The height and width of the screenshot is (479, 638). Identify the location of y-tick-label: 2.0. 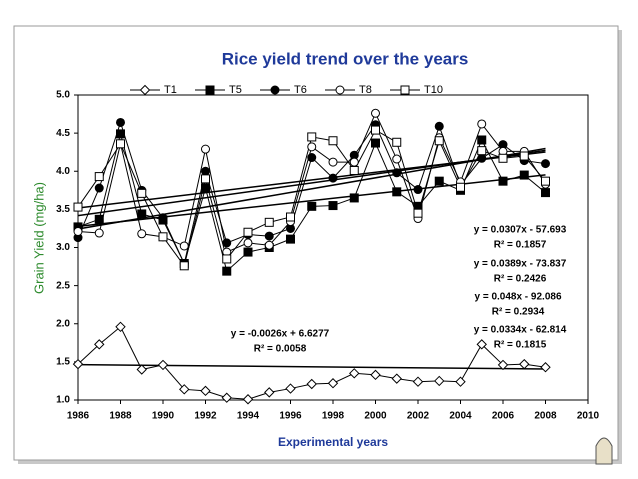
(63, 323).